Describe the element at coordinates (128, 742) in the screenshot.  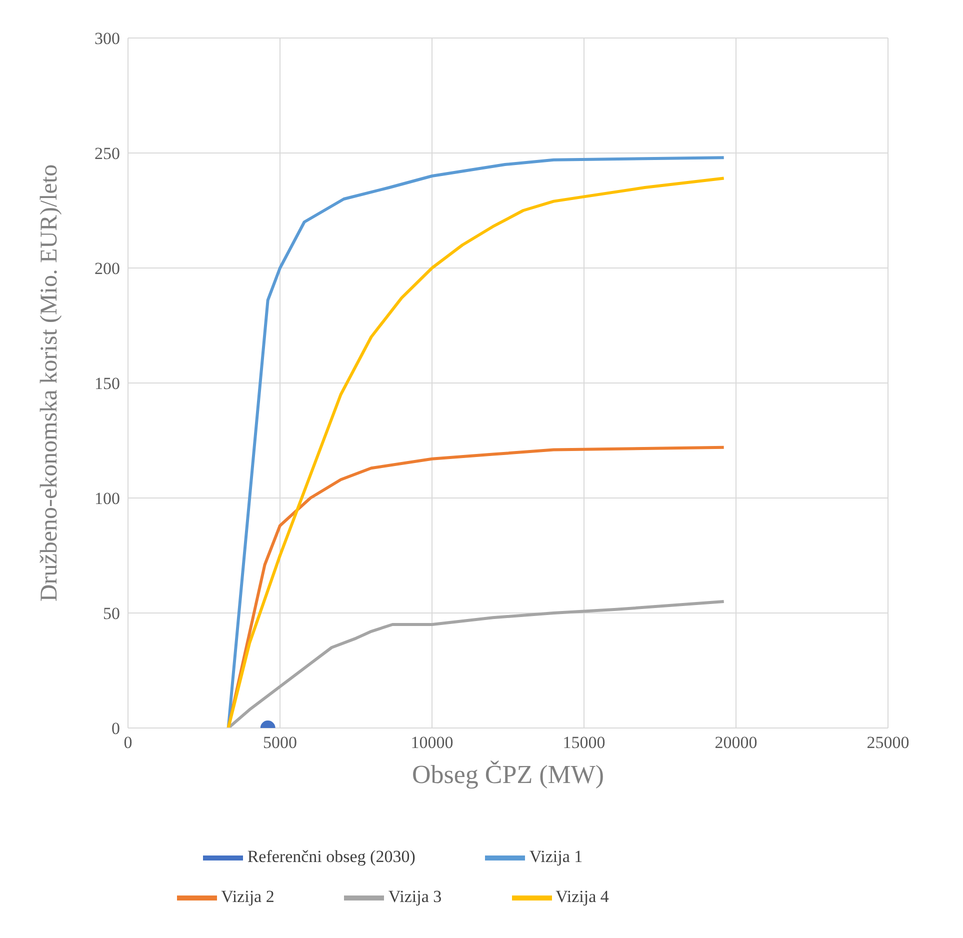
I see `x-tick-label: 0` at that location.